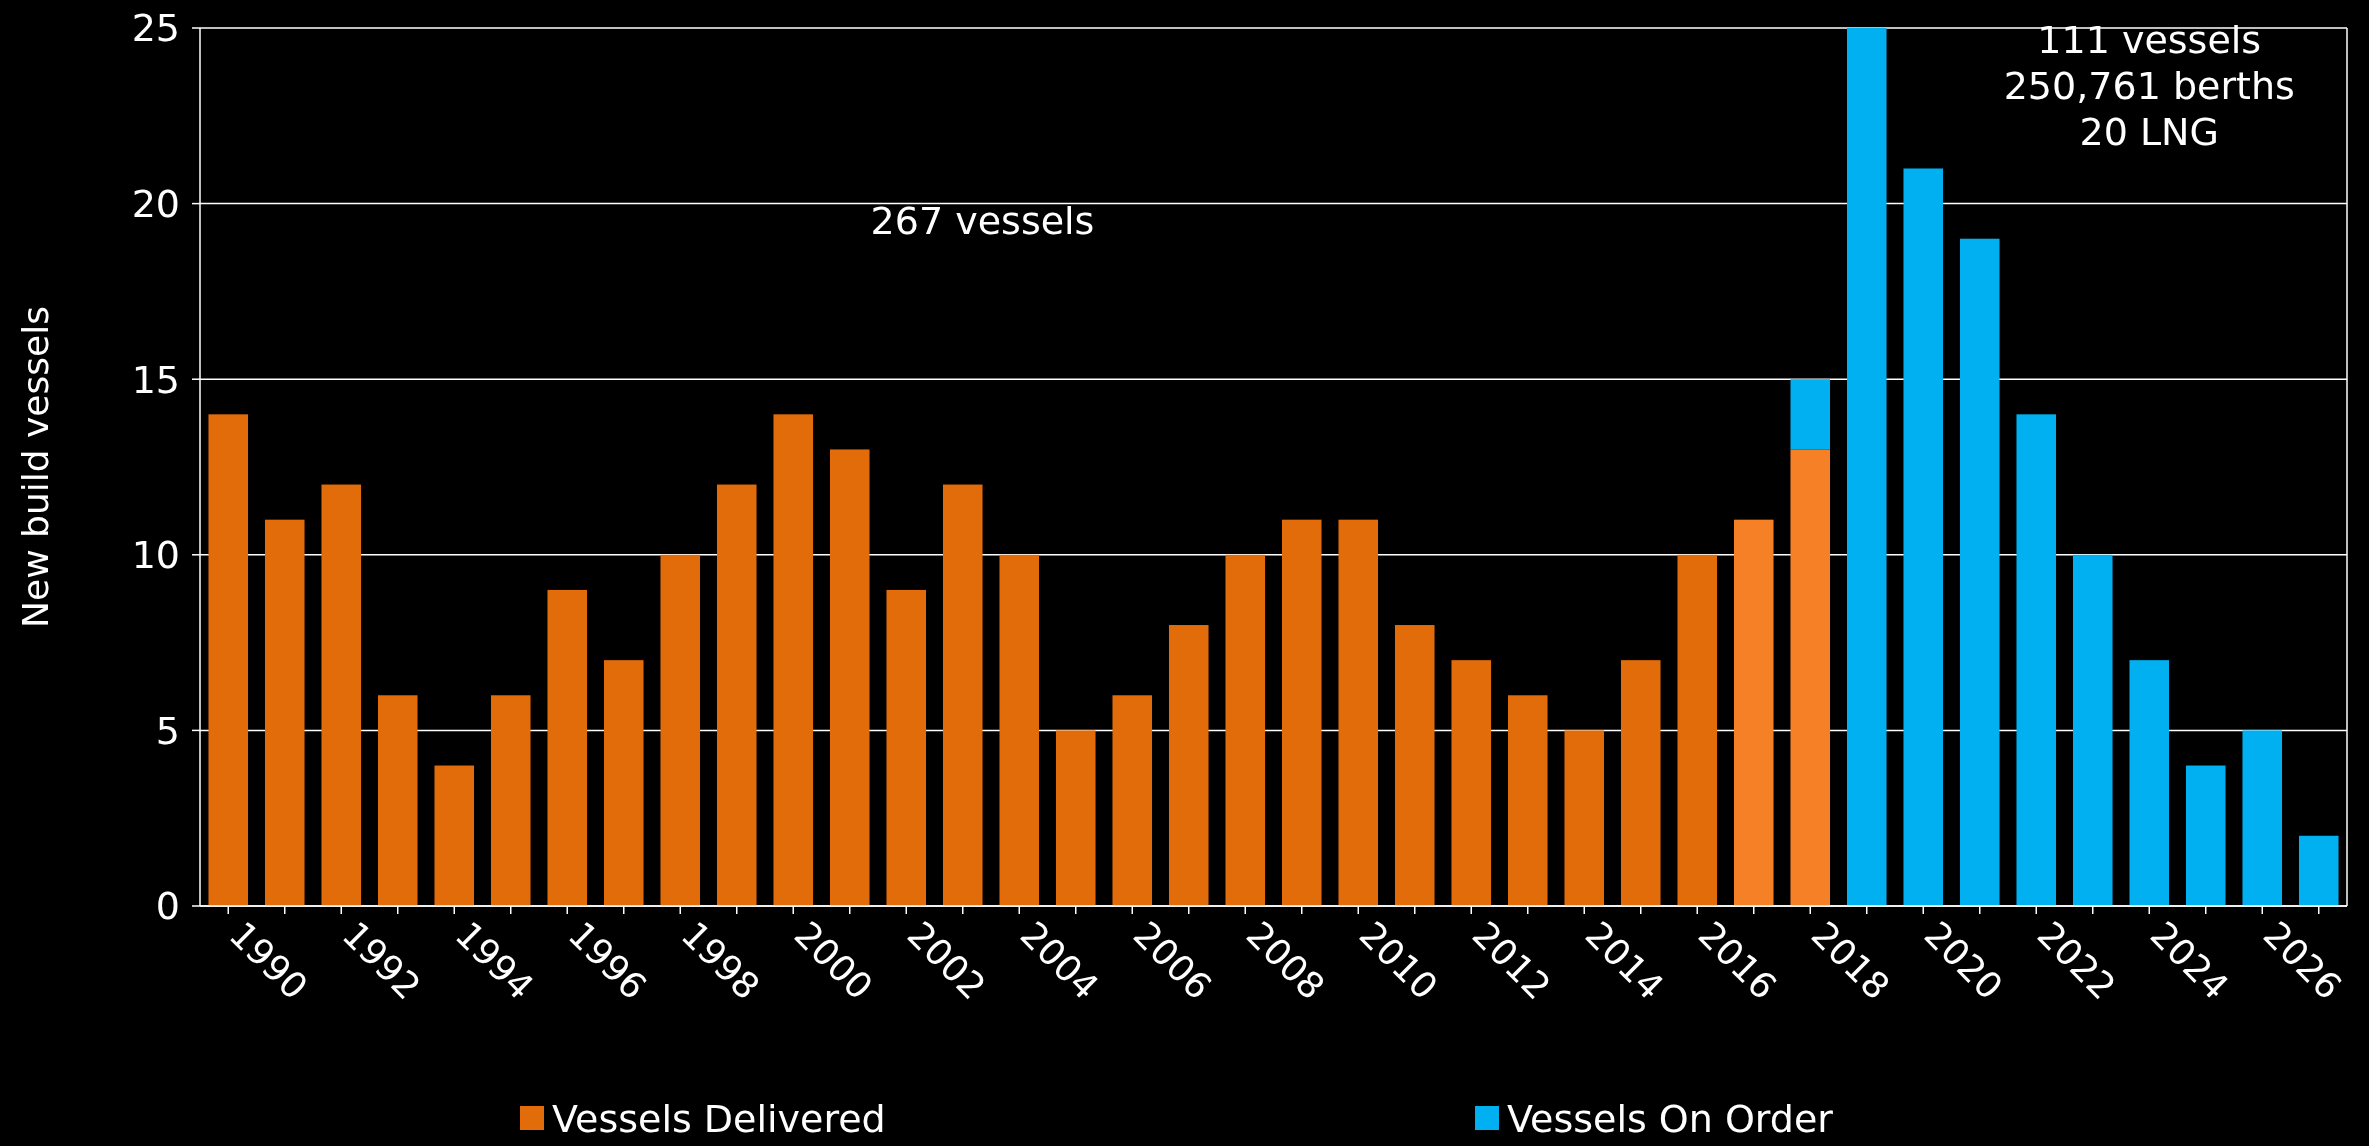 The image size is (2369, 1146). What do you see at coordinates (2149, 86) in the screenshot?
I see `annotation: 111 vessels 250,761 berths 20 LNG` at bounding box center [2149, 86].